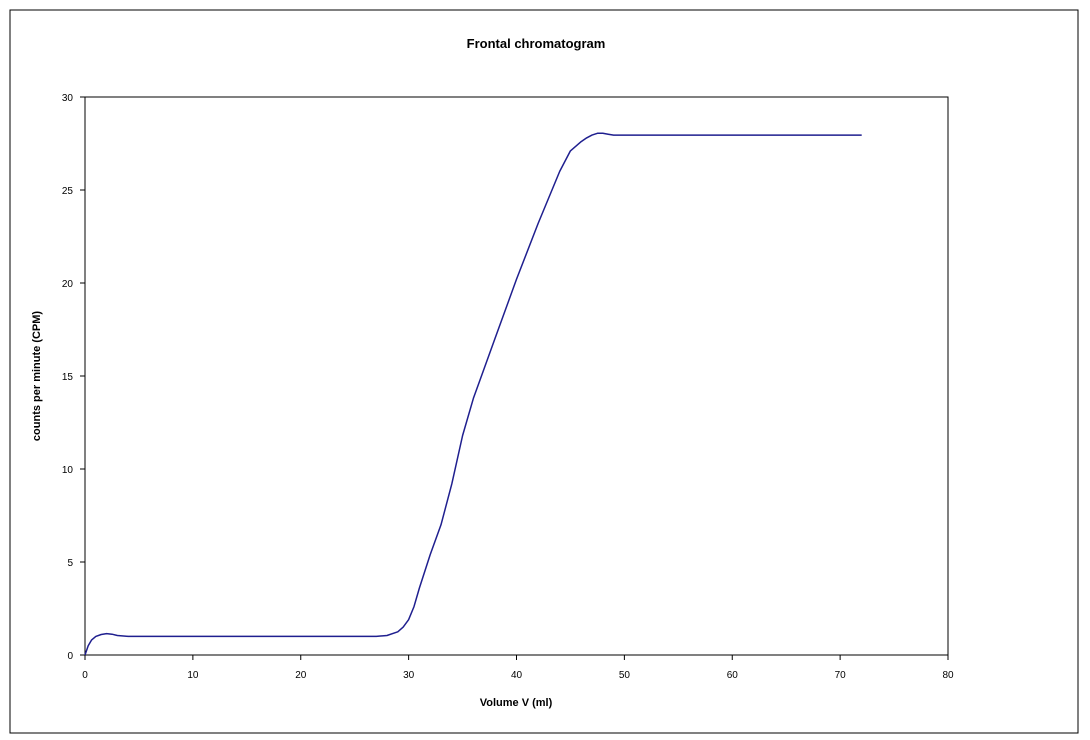 This screenshot has width=1090, height=740. What do you see at coordinates (948, 675) in the screenshot?
I see `x-tick-label: 80` at bounding box center [948, 675].